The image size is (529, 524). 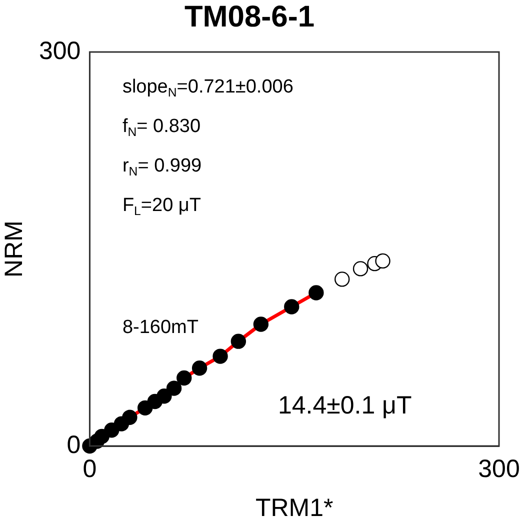 I want to click on y-axis-title: NRM, so click(x=14, y=249).